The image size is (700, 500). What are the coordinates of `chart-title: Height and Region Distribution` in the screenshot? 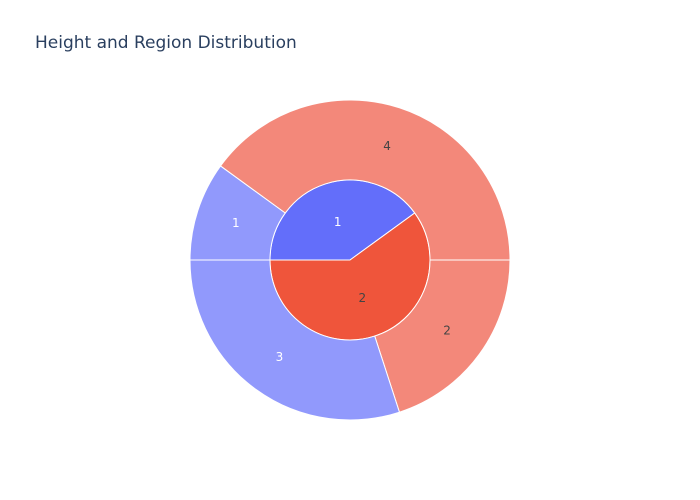 It's located at (166, 43).